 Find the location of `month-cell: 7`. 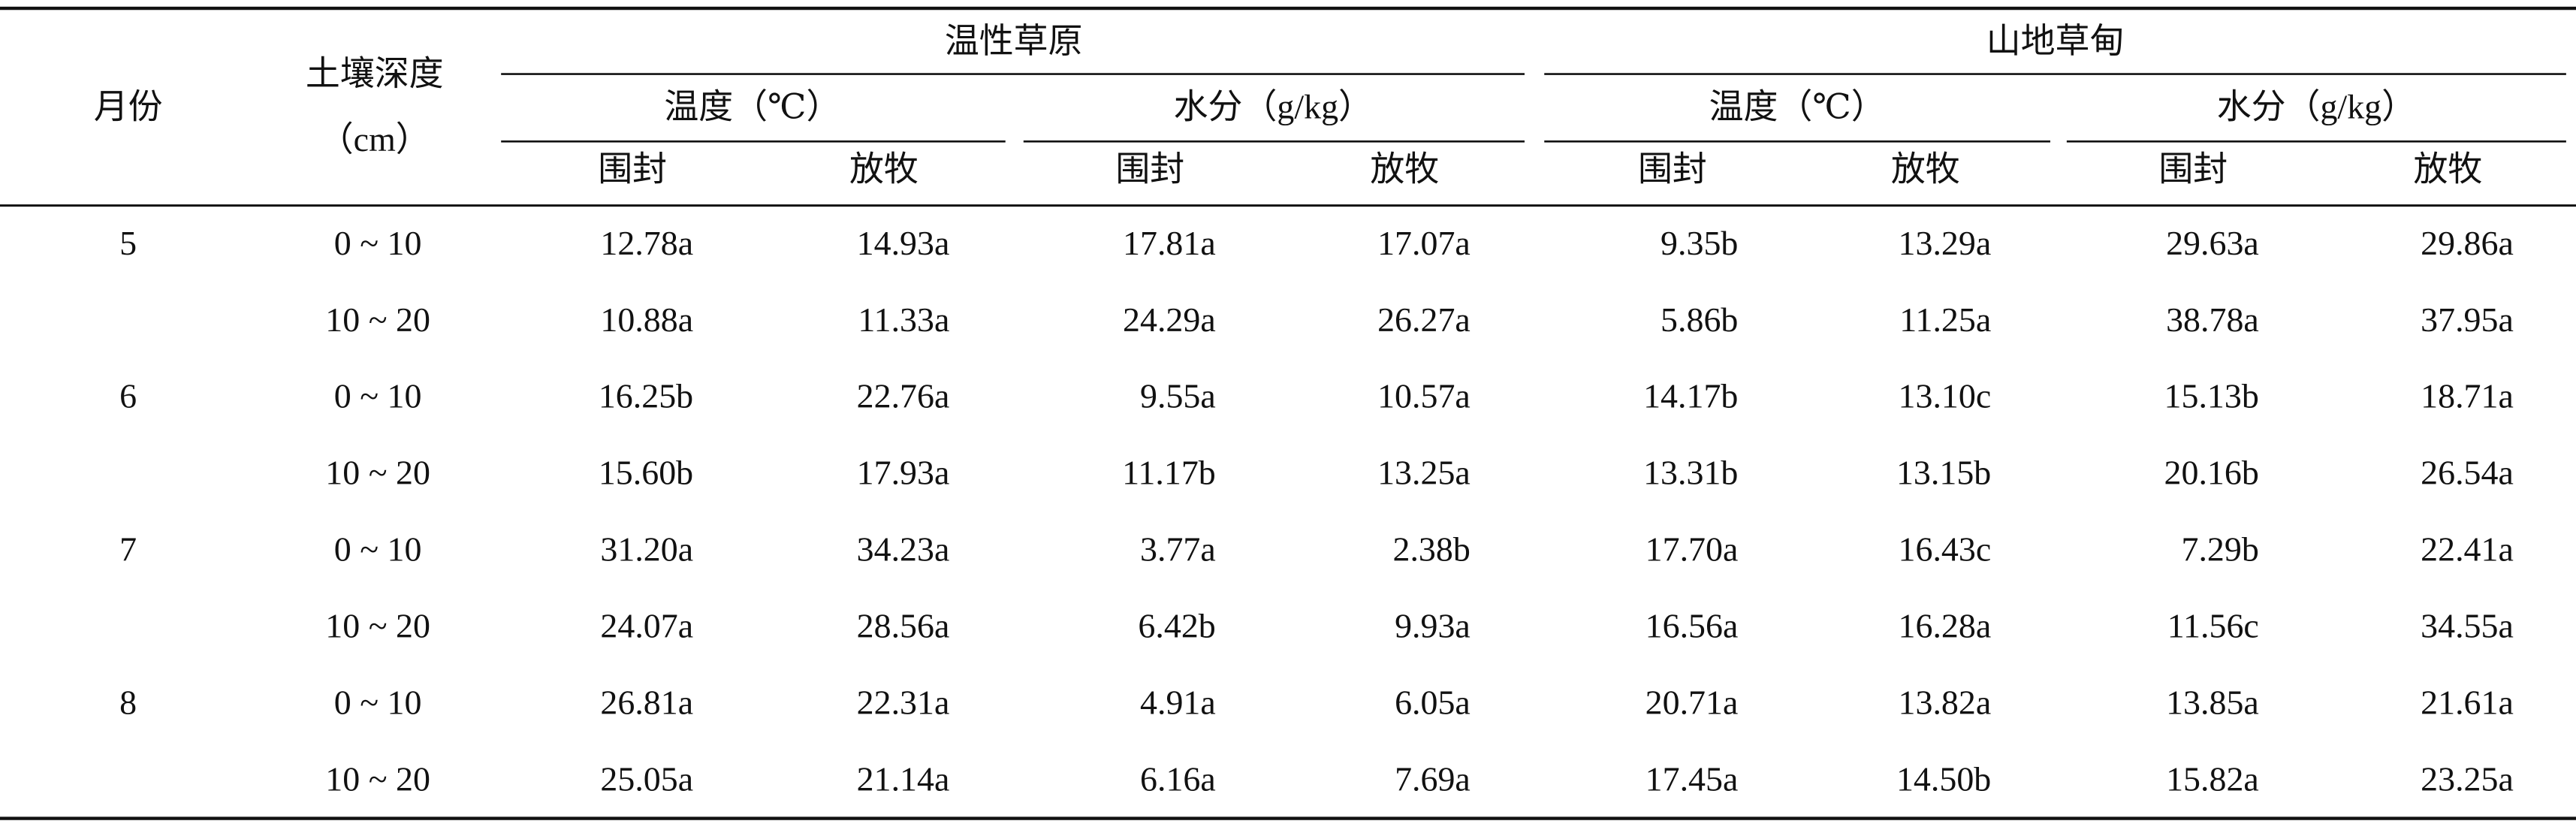

month-cell: 7 is located at coordinates (128, 549).